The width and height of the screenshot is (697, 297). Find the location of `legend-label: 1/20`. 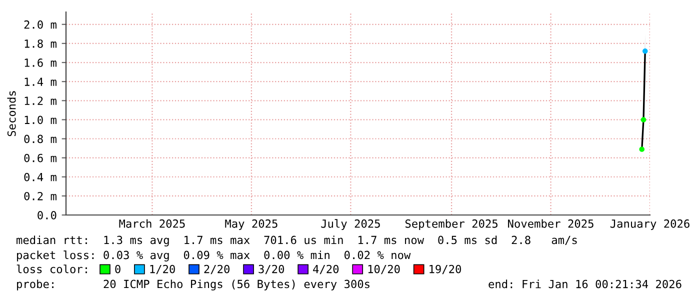

legend-label: 1/20 is located at coordinates (162, 269).